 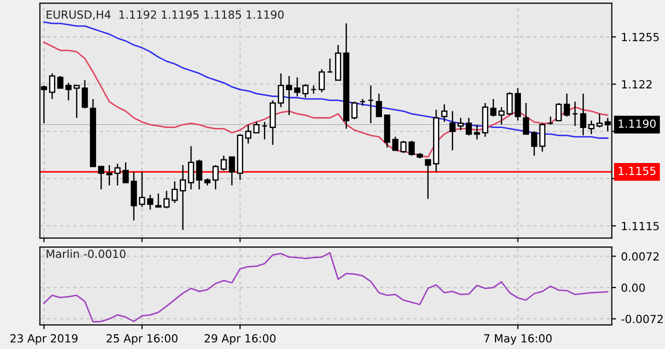 What do you see at coordinates (637, 123) in the screenshot?
I see `ref-line-label: 1.1190` at bounding box center [637, 123].